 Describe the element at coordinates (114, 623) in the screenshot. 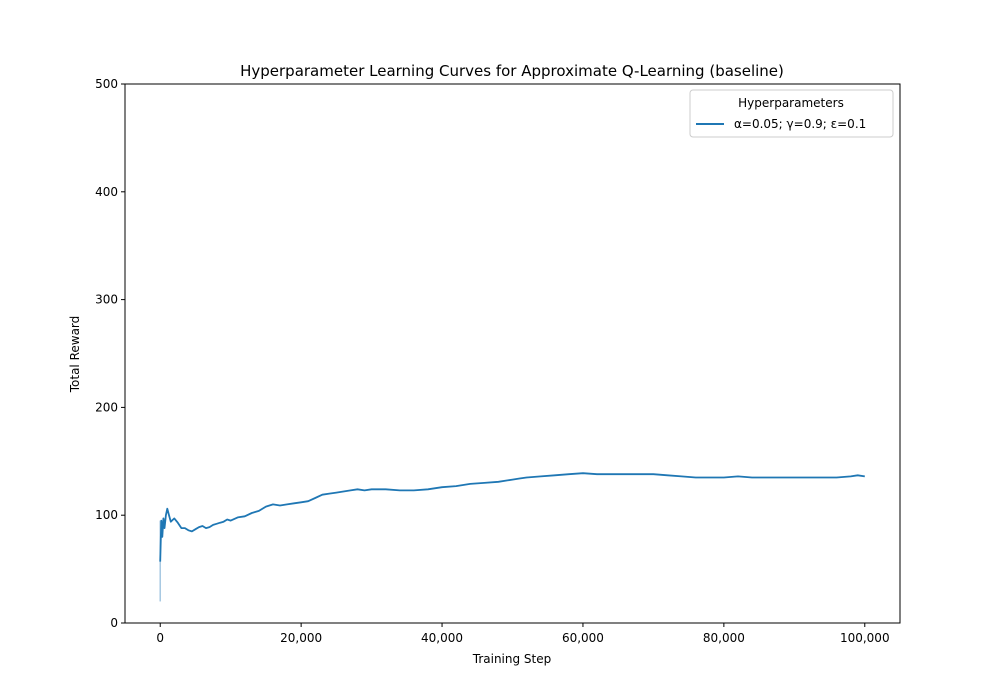

I see `y-tick-label: 0` at that location.